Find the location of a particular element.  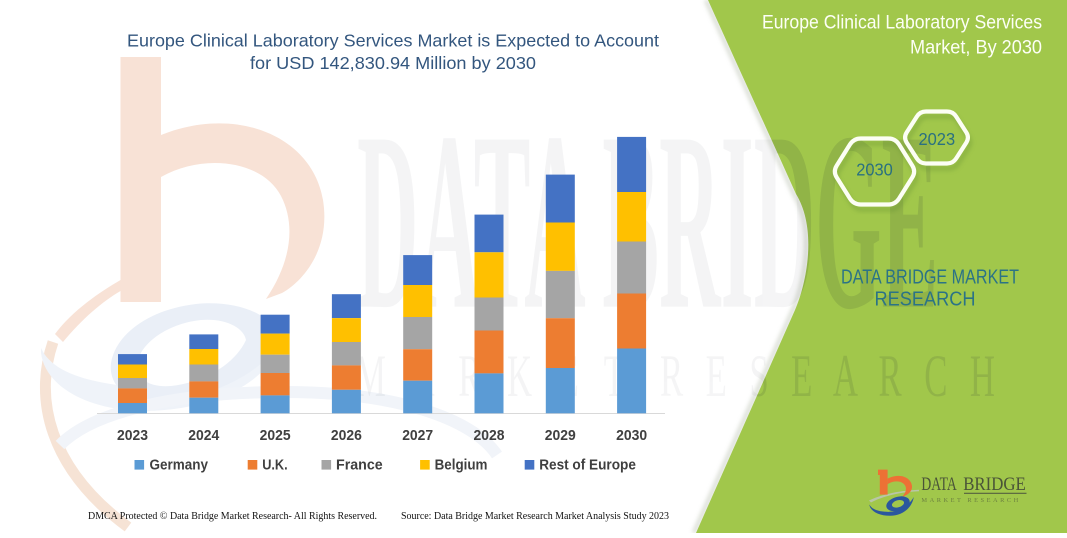

svg-text: RESEARCH is located at coordinates (925, 299).